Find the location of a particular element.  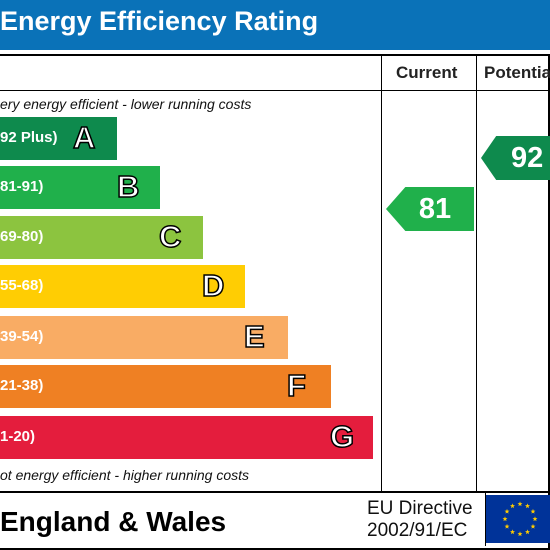

band-c-range: 69-80) is located at coordinates (22, 236).